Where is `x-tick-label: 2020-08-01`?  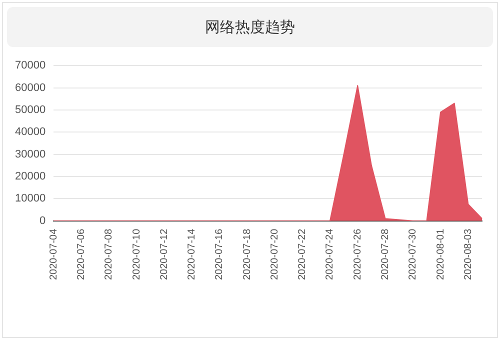
x-tick-label: 2020-08-01 is located at coordinates (440, 254).